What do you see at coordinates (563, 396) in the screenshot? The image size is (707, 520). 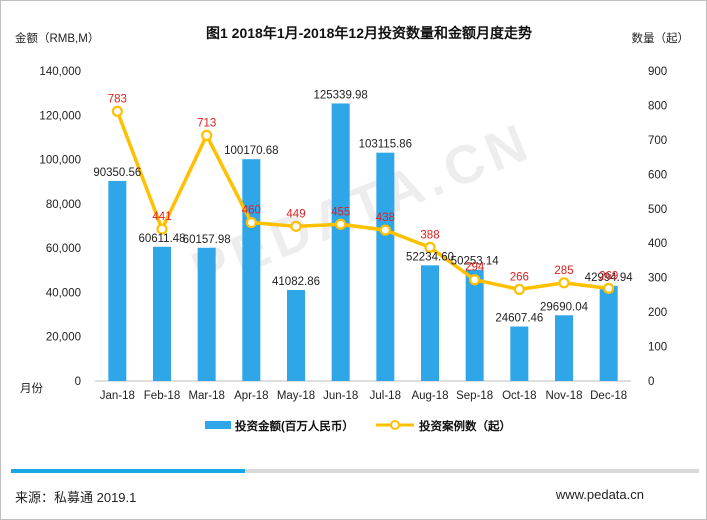 I see `x-tick-label: Nov-18` at bounding box center [563, 396].